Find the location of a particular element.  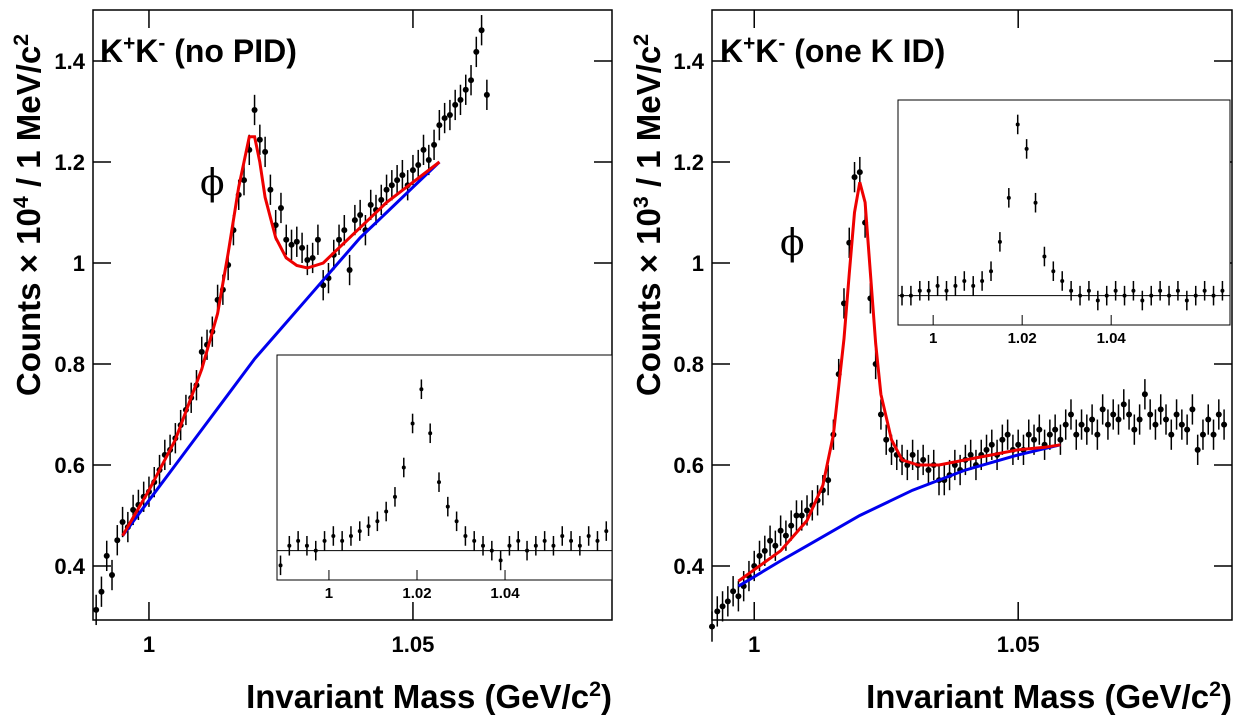

annotation: ϕ is located at coordinates (212, 183).